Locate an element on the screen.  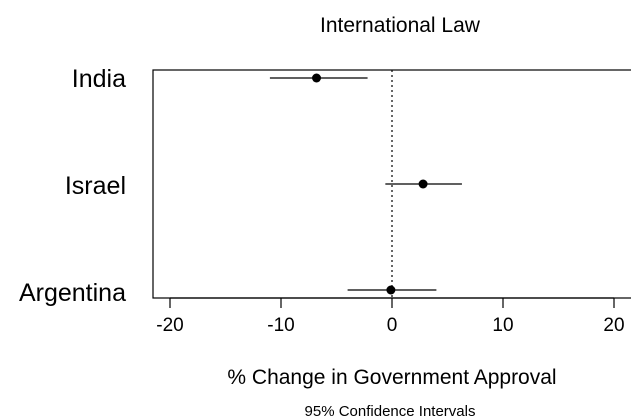
x-tick-label: 20 is located at coordinates (613, 325).